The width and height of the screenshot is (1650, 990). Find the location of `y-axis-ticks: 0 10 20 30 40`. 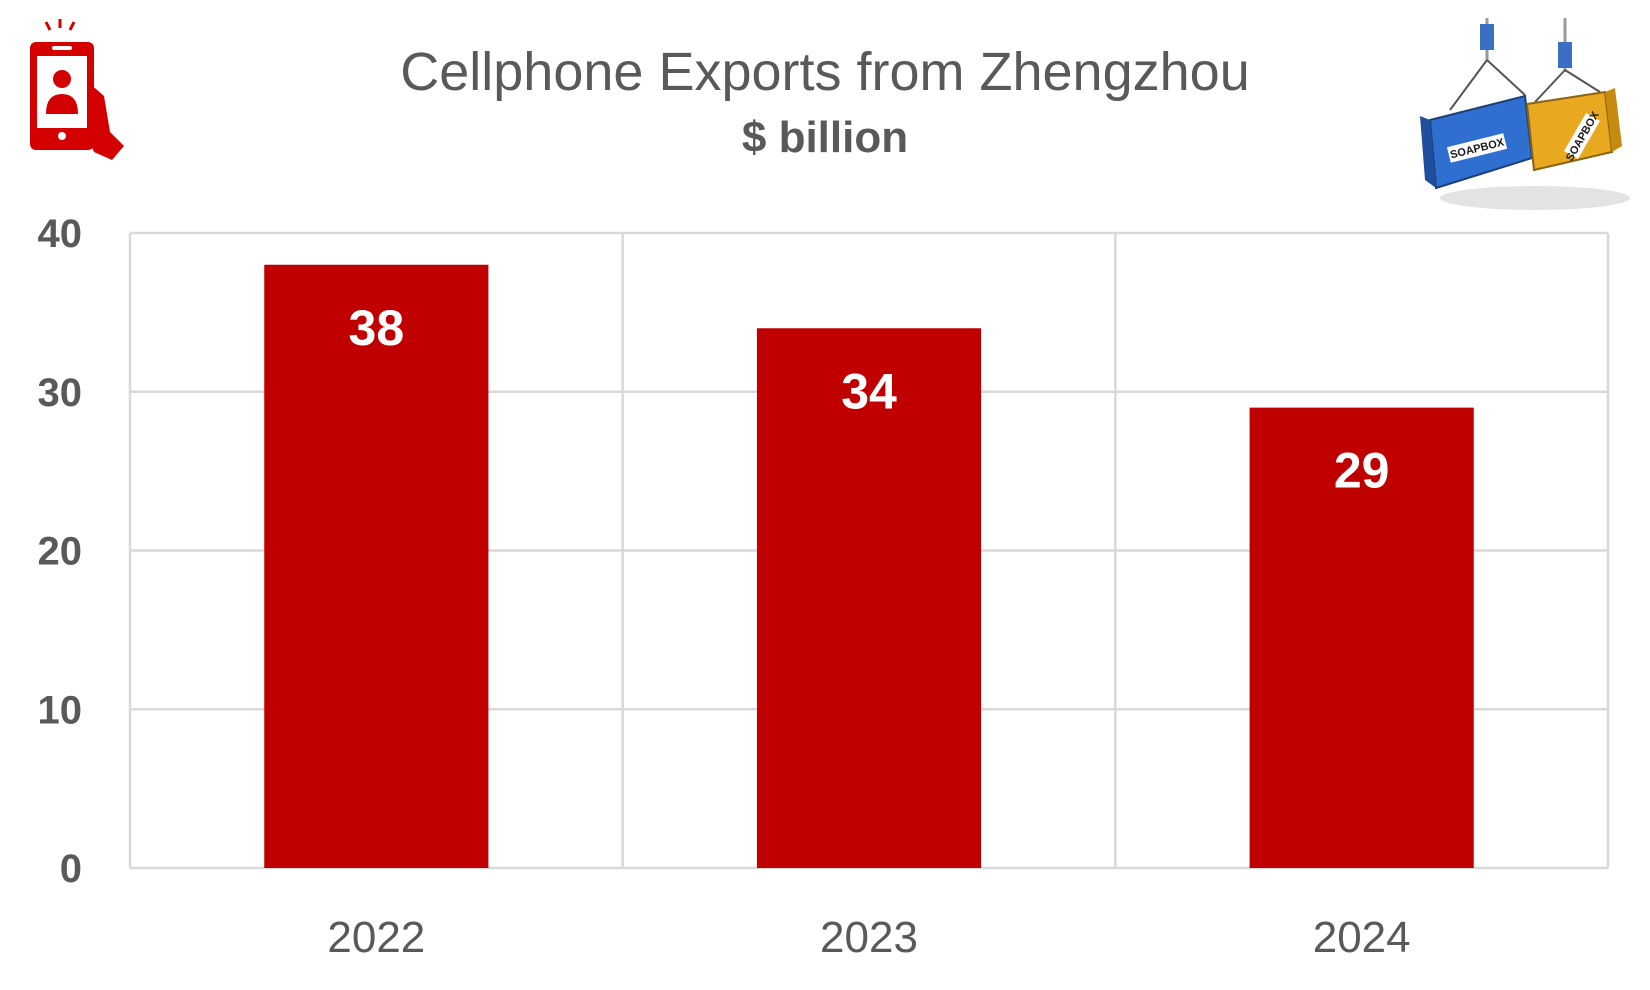

y-axis-ticks: 0 10 20 30 40 is located at coordinates (60, 551).